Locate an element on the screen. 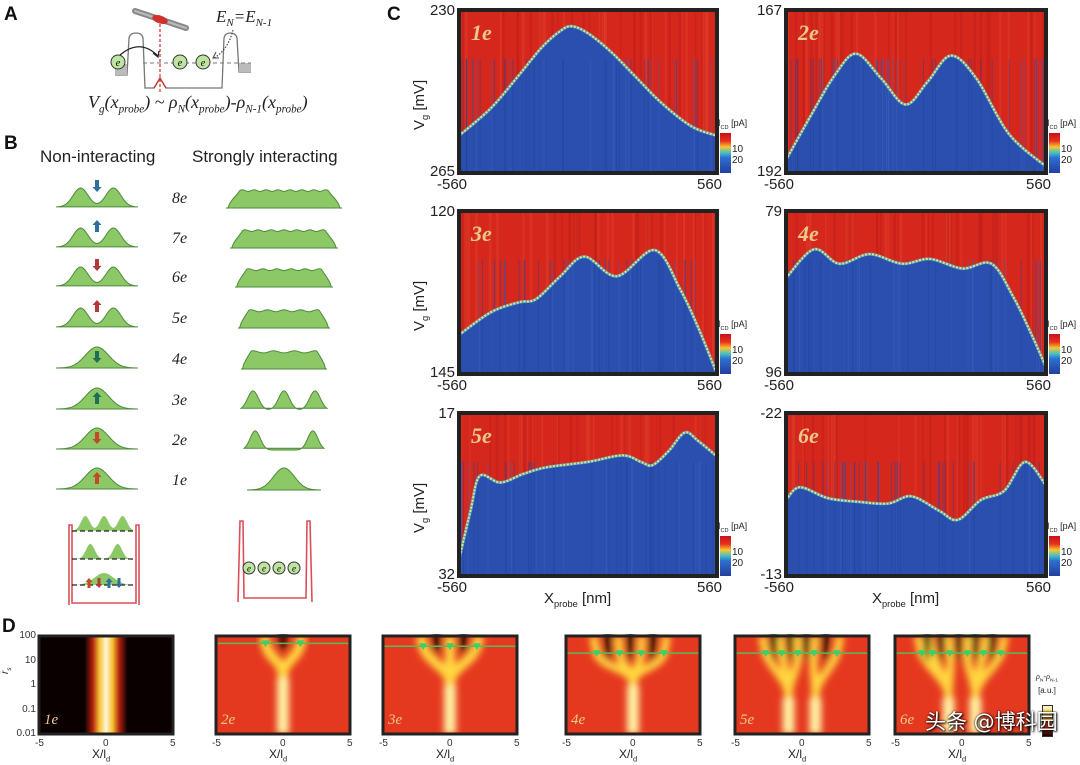 This screenshot has width=1080, height=765. scanning-probe is located at coordinates (160, 19).